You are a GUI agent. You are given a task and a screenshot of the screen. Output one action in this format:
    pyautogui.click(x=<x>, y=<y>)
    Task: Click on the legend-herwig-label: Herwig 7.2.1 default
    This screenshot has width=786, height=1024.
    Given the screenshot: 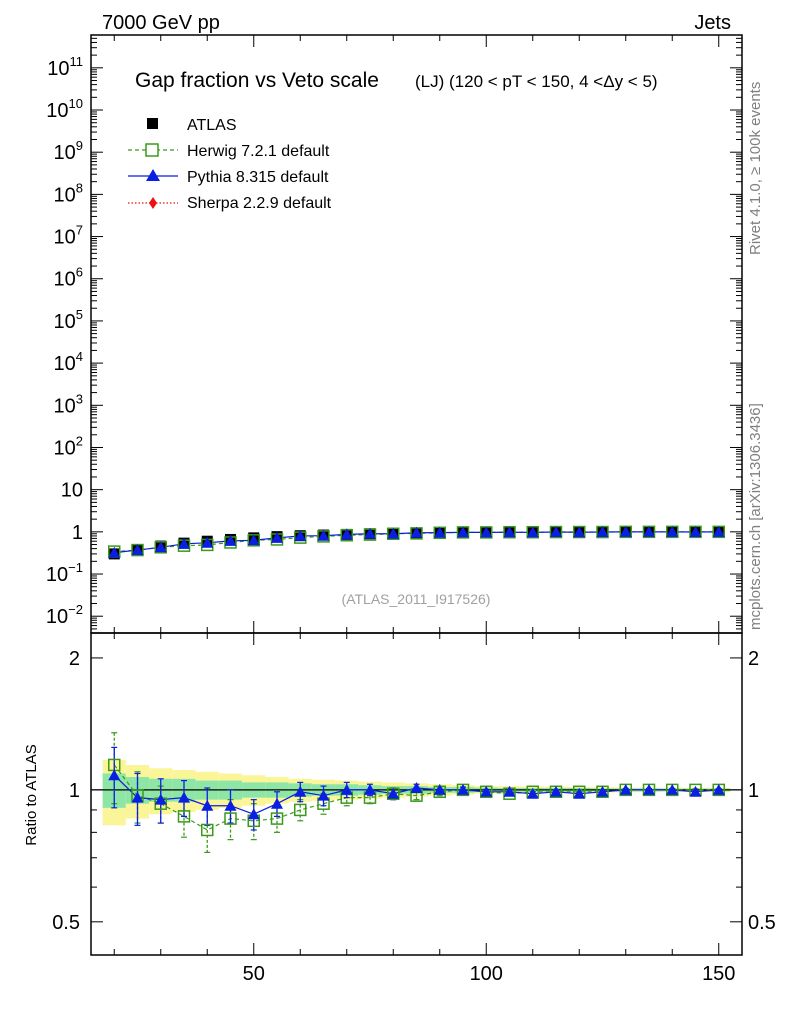 What is the action you would take?
    pyautogui.click(x=258, y=151)
    